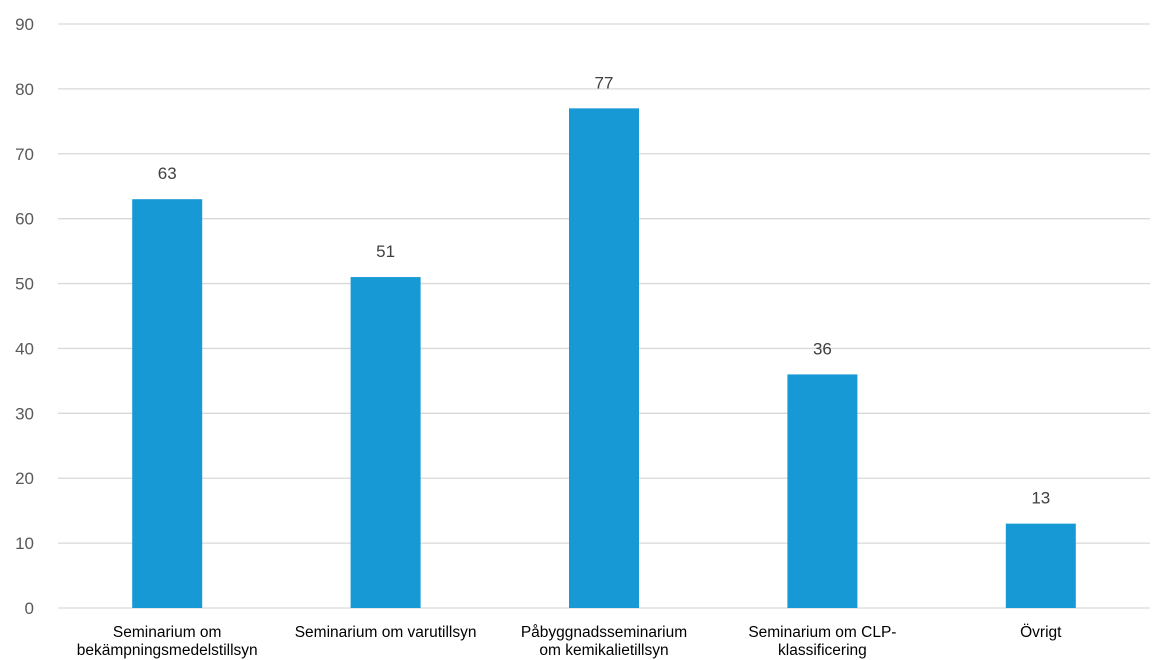 Image resolution: width=1159 pixels, height=660 pixels. Describe the element at coordinates (24, 413) in the screenshot. I see `y-tick-label: 30` at that location.